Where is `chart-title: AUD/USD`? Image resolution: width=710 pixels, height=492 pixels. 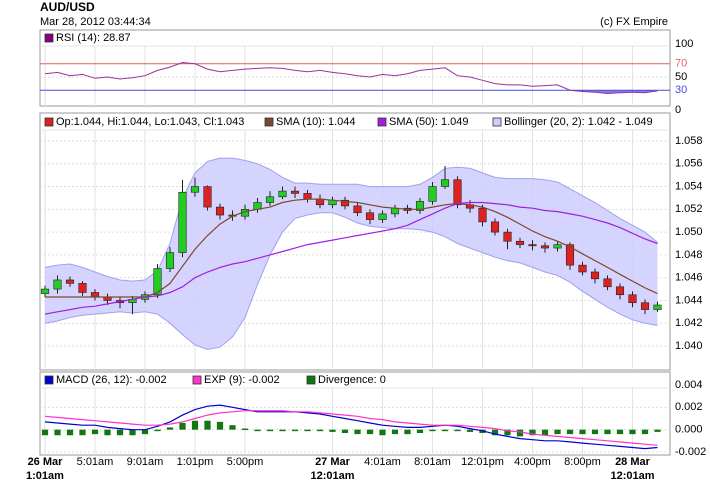
chart-title: AUD/USD is located at coordinates (67, 7).